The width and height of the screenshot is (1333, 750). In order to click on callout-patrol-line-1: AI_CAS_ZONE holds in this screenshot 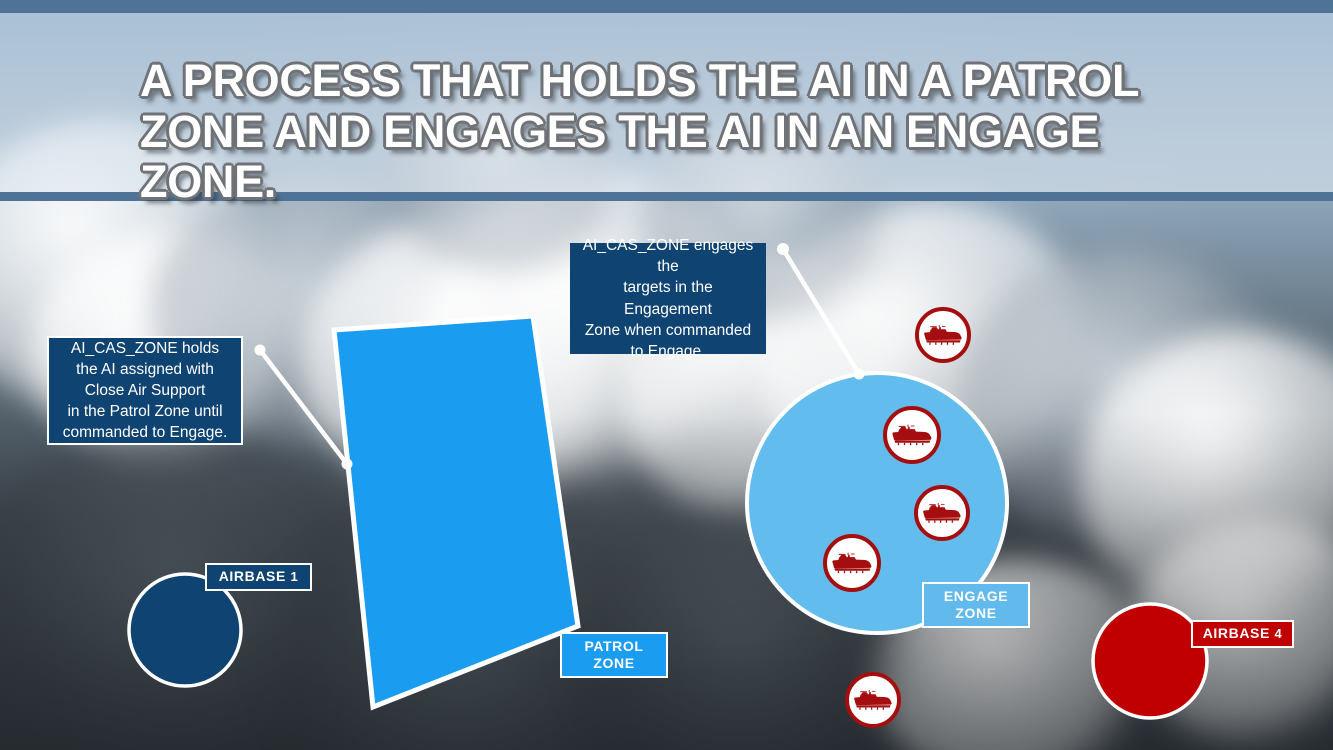, I will do `click(145, 348)`.